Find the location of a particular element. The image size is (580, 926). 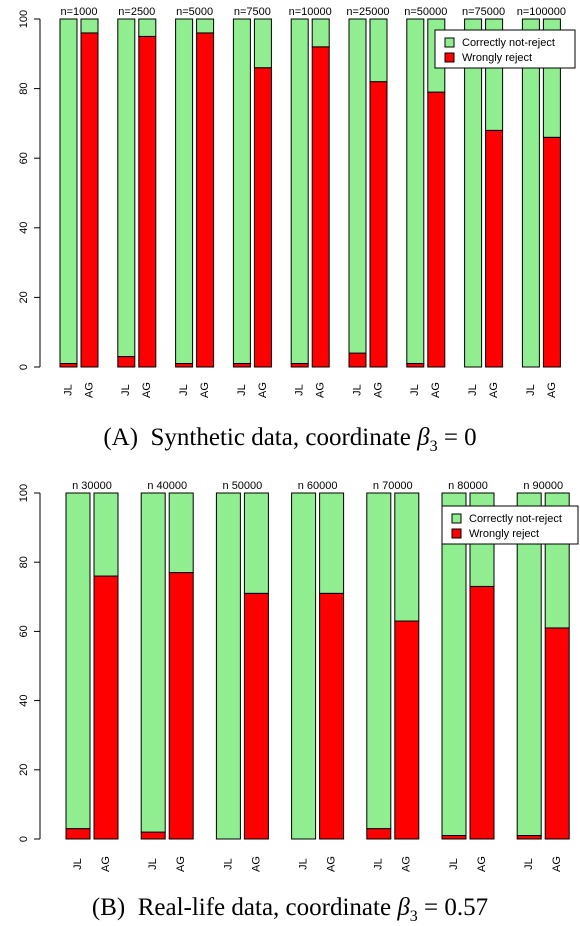

legend-label-0: Correctly not-reject is located at coordinates (508, 43).